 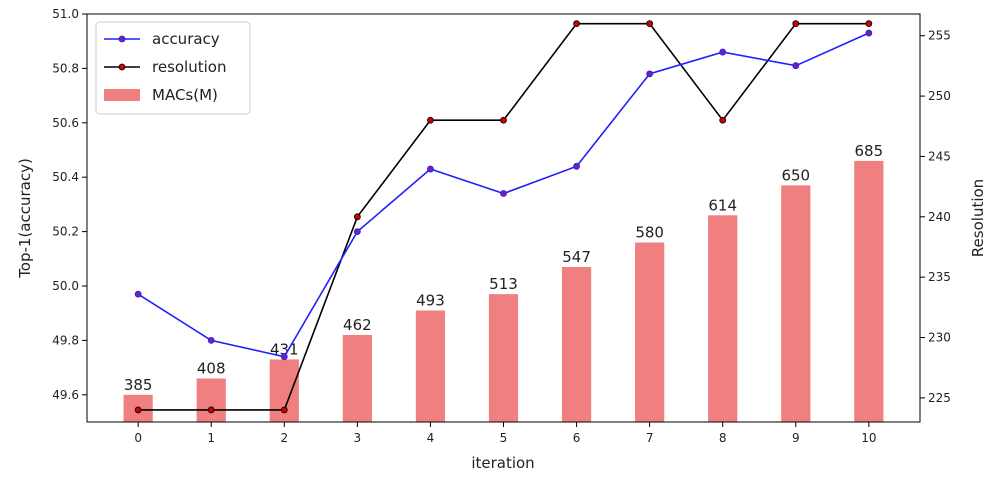 I want to click on y-left-tick-label-3: 50.2, so click(x=65, y=232).